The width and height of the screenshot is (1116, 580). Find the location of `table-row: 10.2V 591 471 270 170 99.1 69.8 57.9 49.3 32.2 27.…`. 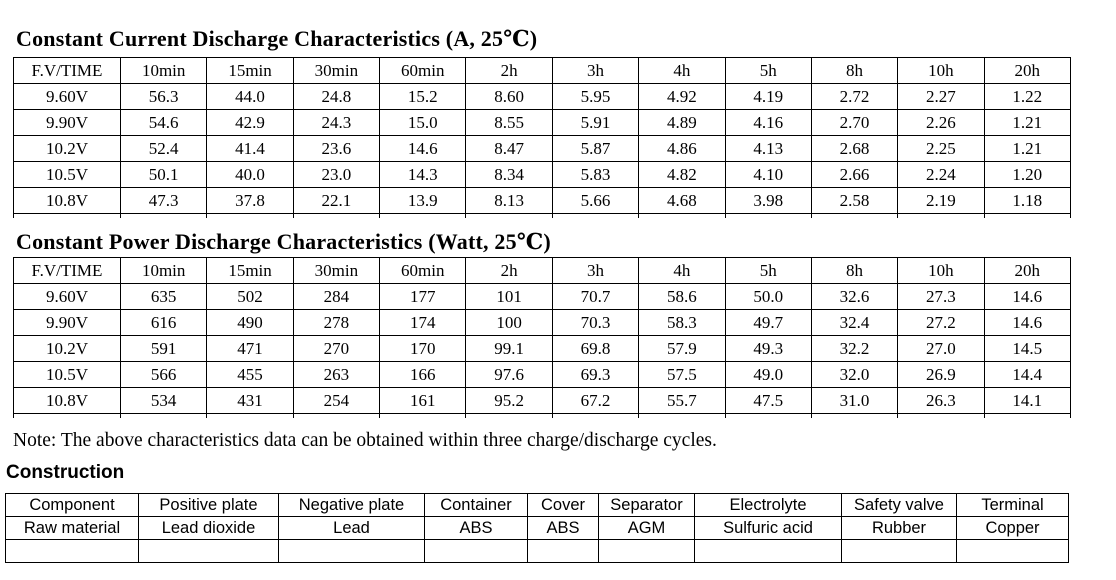

table-row: 10.2V 591 471 270 170 99.1 69.8 57.9 49.3 32.2 27.… is located at coordinates (542, 348).